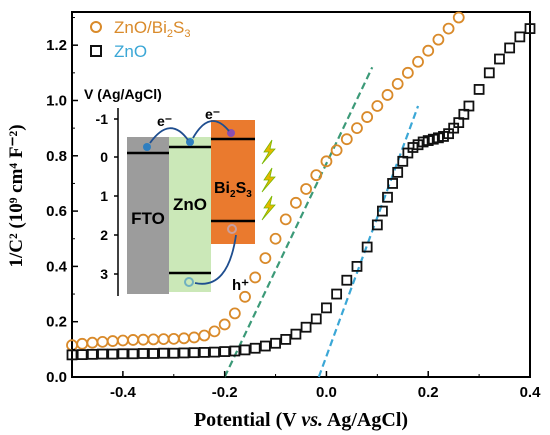 The width and height of the screenshot is (550, 435). Describe the element at coordinates (164, 121) in the screenshot. I see `electron-label-1: e⁻` at that location.